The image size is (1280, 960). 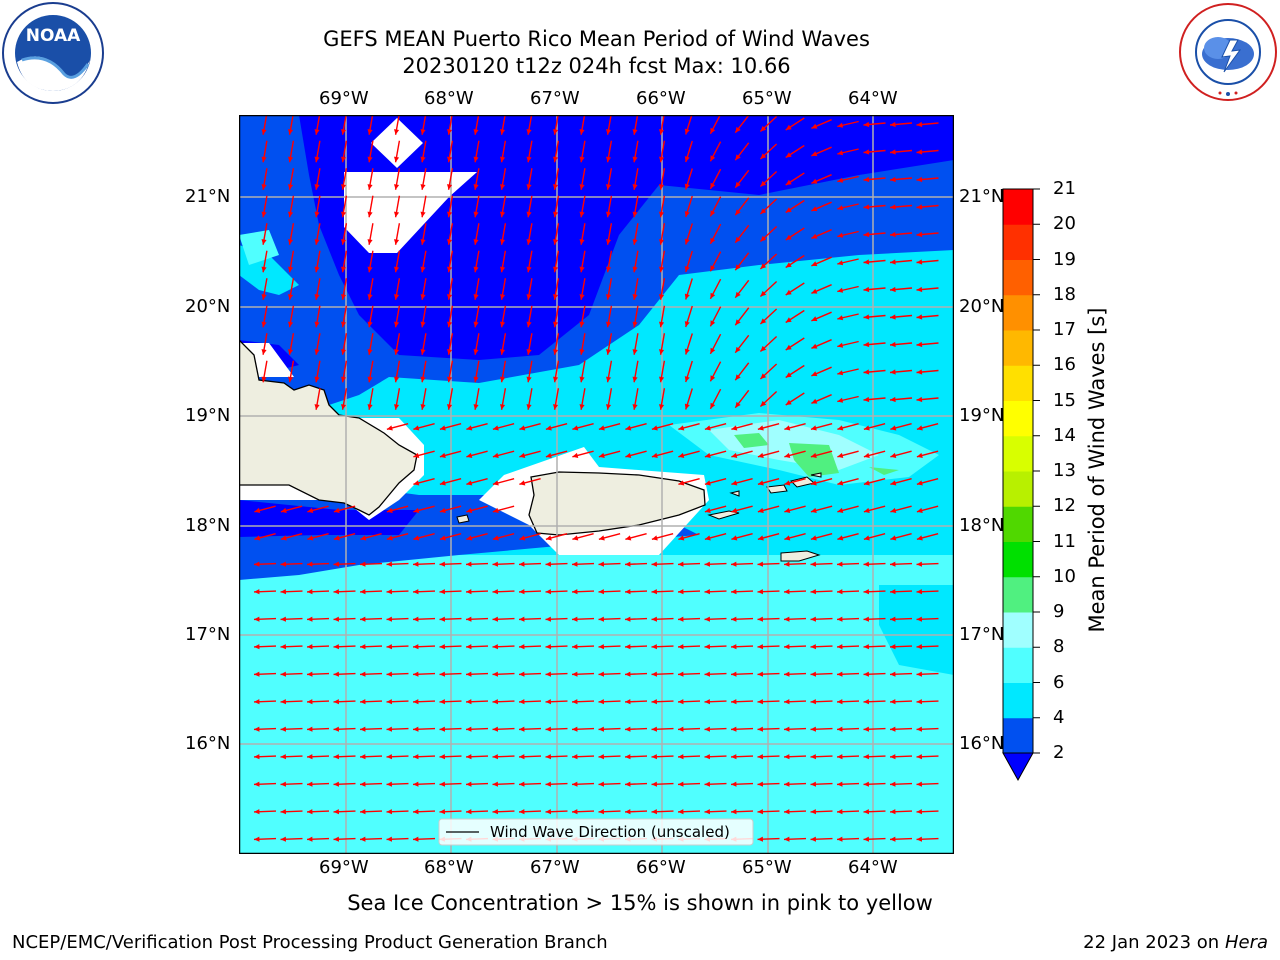 What do you see at coordinates (1064, 541) in the screenshot?
I see `colorbar-tick-label: 11` at bounding box center [1064, 541].